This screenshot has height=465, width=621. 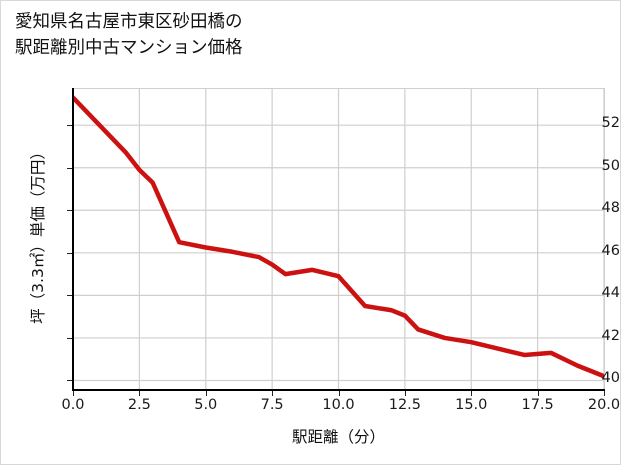 What do you see at coordinates (405, 405) in the screenshot?
I see `x-tick-label: 12.5` at bounding box center [405, 405].